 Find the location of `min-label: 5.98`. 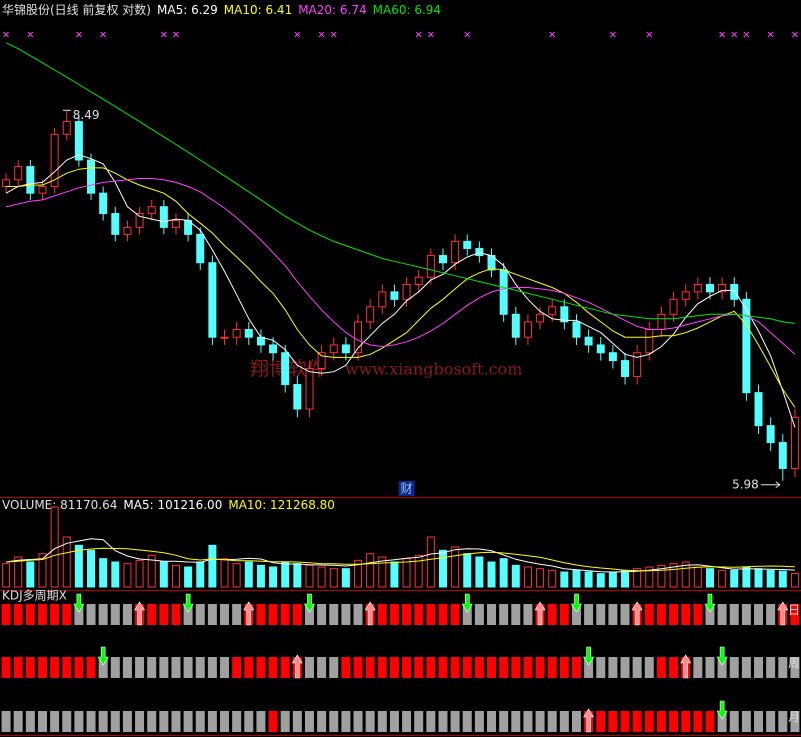

min-label: 5.98 is located at coordinates (745, 484).